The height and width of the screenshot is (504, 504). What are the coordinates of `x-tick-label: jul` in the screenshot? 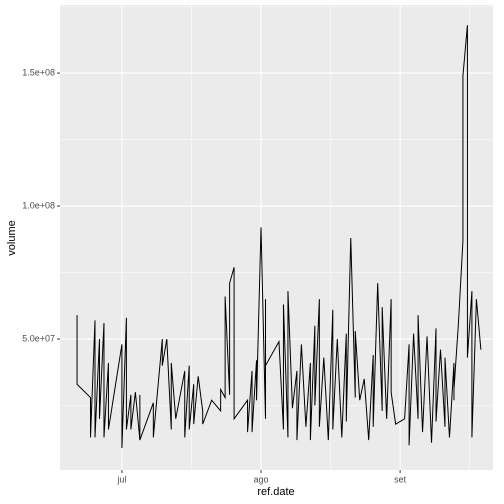 It's located at (121, 479).